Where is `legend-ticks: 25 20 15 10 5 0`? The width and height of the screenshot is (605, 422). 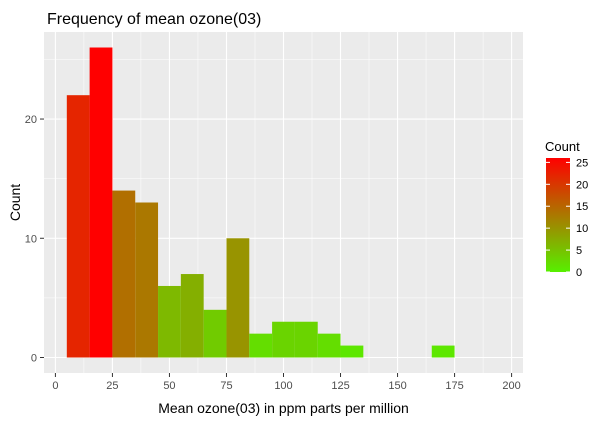
legend-ticks: 25 20 15 10 5 0 is located at coordinates (567, 218).